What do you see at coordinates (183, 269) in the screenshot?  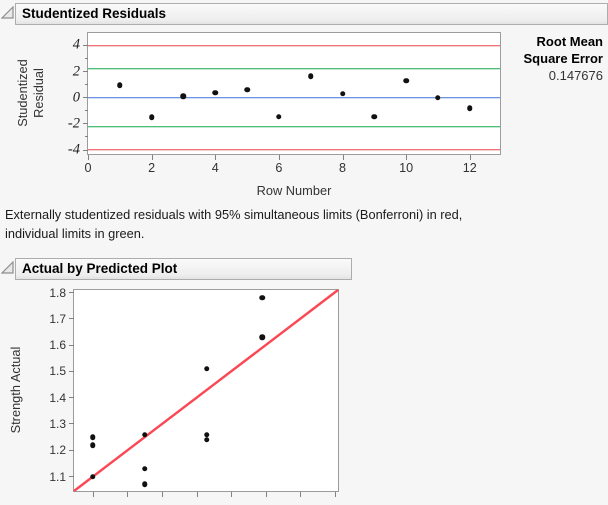 I see `panel-header-actual-by-predicted: Actual by Predicted Plot` at bounding box center [183, 269].